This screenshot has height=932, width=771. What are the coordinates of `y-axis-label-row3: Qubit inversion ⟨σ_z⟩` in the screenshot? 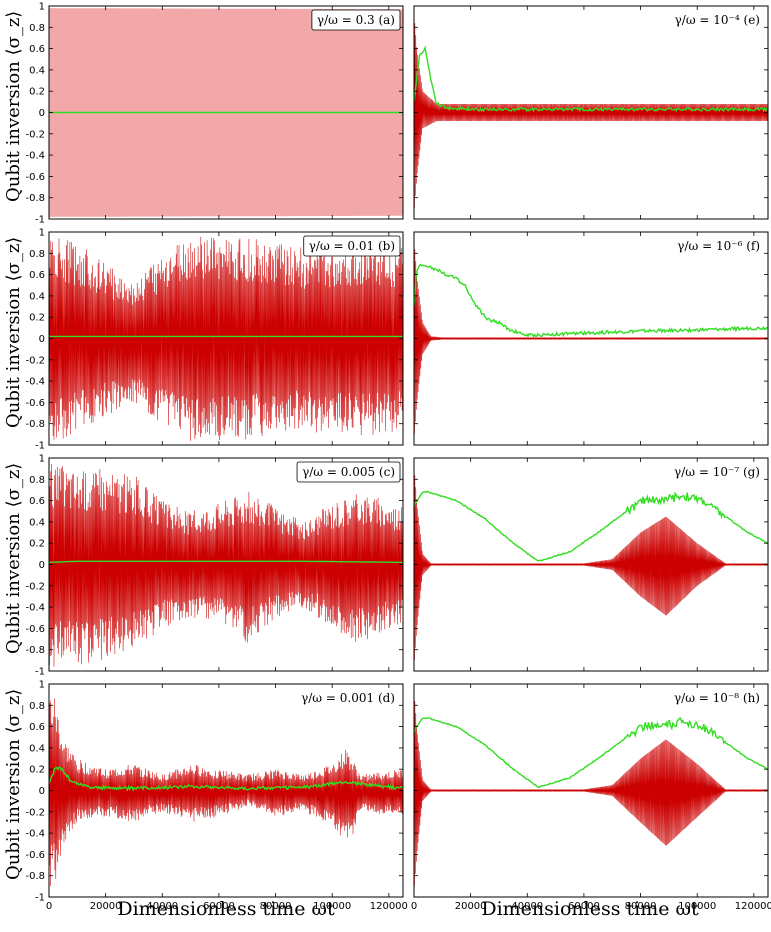 It's located at (13, 558).